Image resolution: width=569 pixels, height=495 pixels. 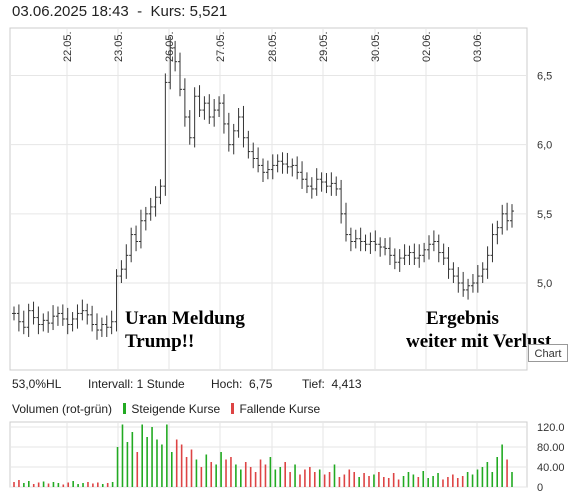 I want to click on x-tick-label: 03.06., so click(x=478, y=46).